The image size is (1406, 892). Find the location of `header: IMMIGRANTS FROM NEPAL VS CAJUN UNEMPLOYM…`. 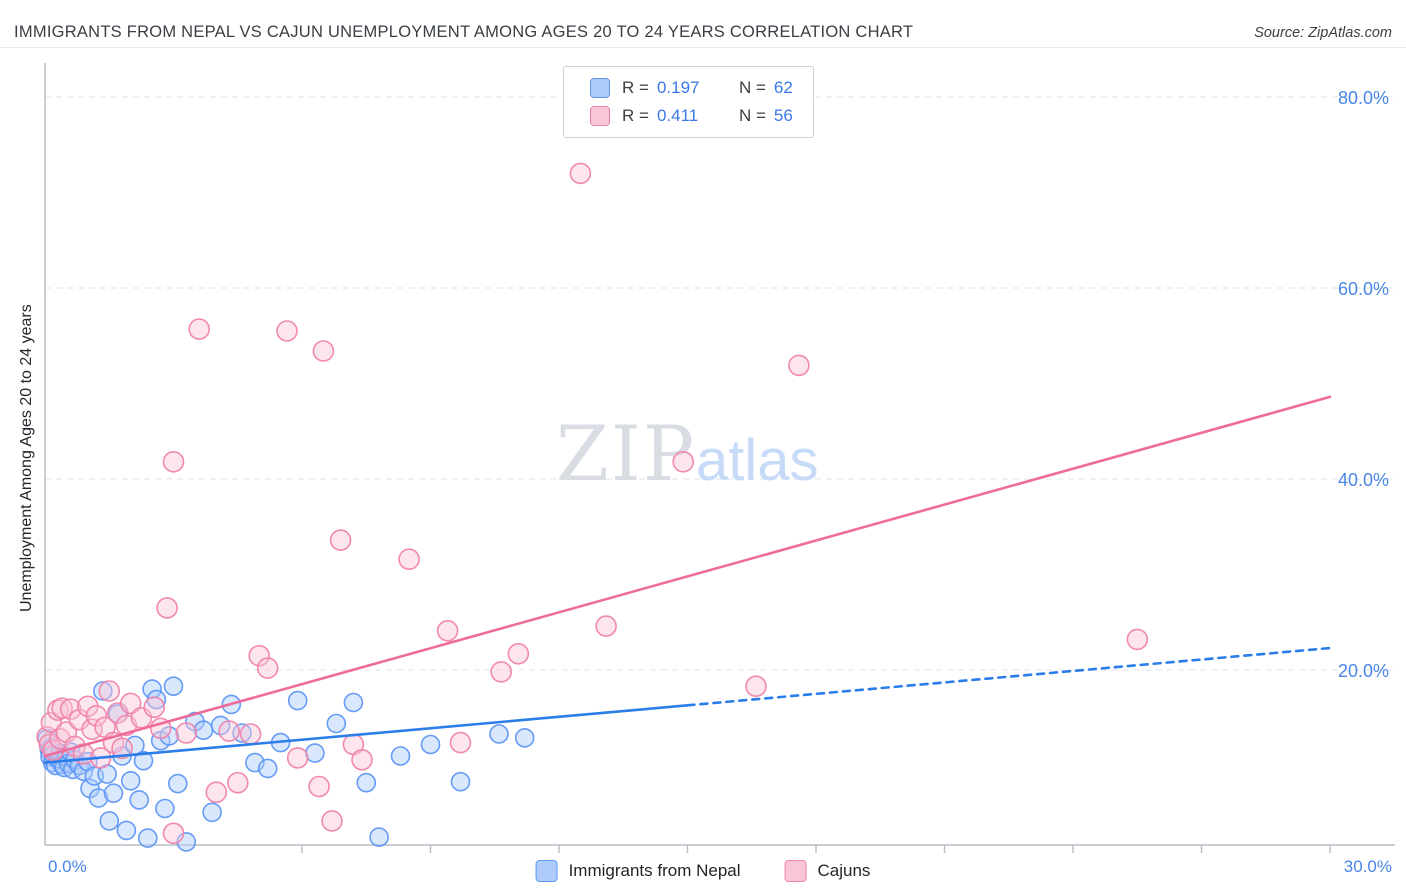

header: IMMIGRANTS FROM NEPAL VS CAJUN UNEMPLOYM… is located at coordinates (703, 24).